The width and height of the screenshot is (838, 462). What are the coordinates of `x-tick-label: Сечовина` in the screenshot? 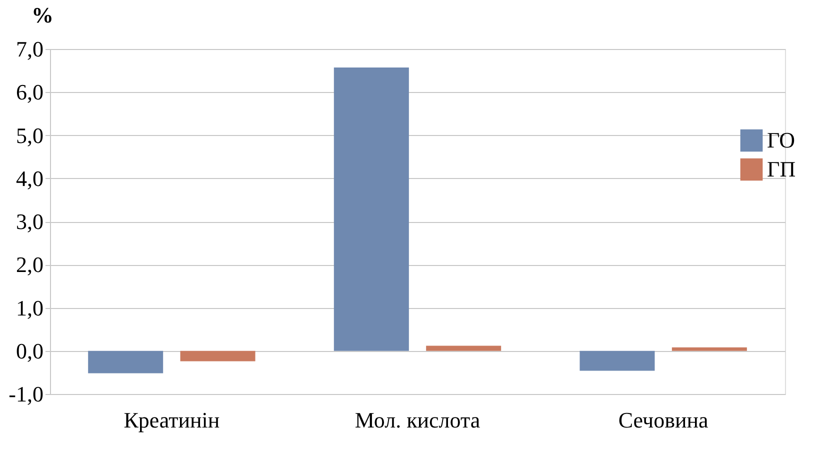 It's located at (663, 420).